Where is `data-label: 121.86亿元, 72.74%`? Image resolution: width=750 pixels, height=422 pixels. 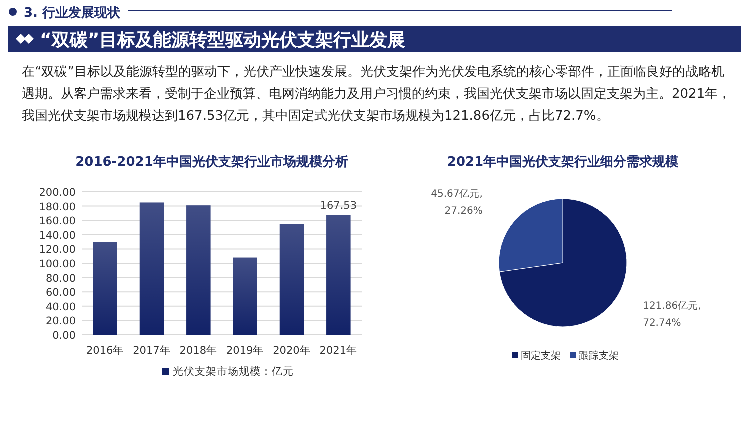 data-label: 121.86亿元, 72.74% is located at coordinates (672, 315).